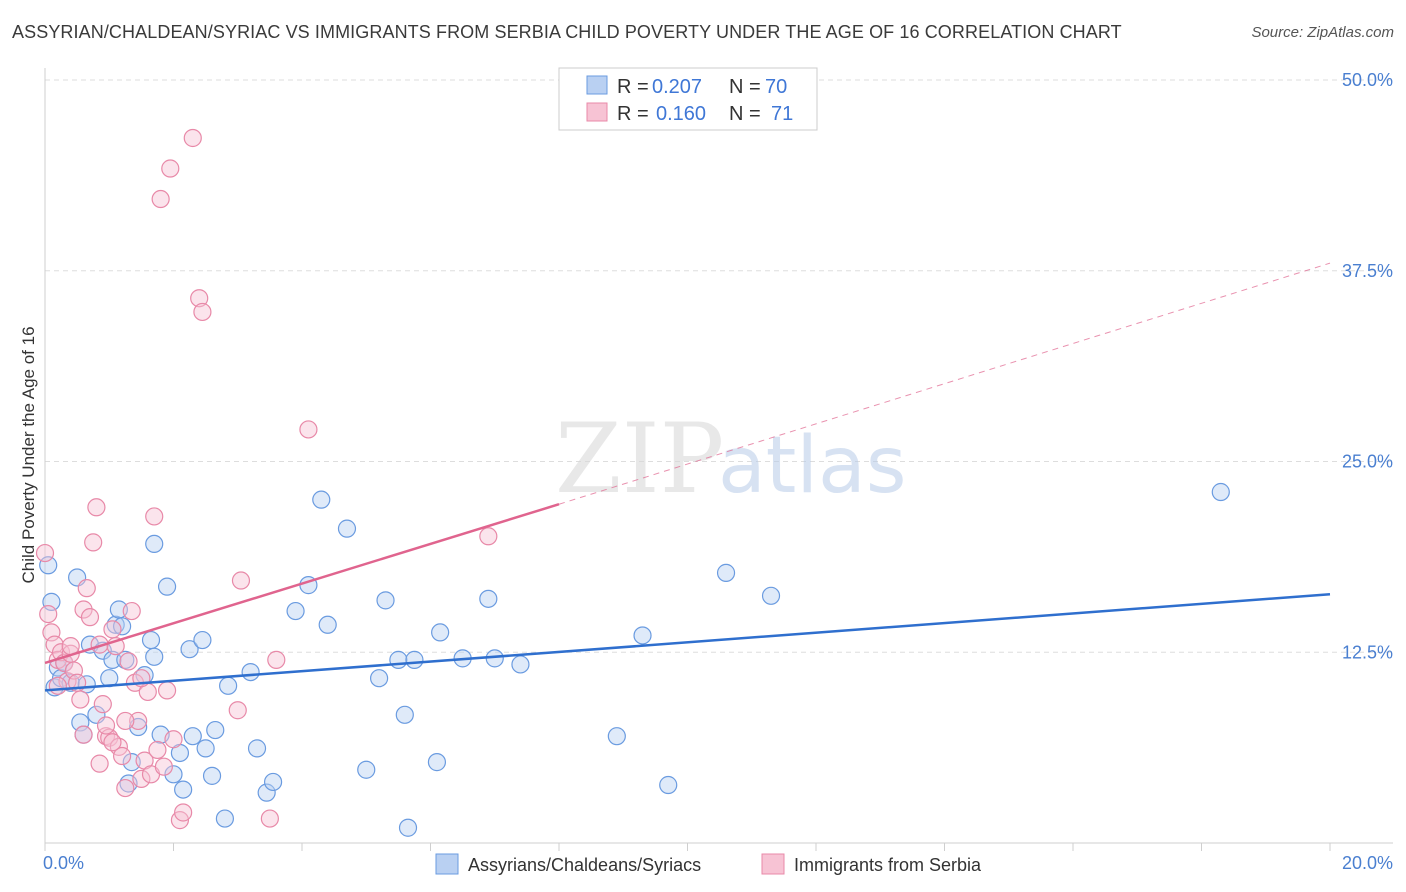 The image size is (1406, 892). Describe the element at coordinates (687, 642) in the screenshot. I see `series-0-trend-line` at that location.